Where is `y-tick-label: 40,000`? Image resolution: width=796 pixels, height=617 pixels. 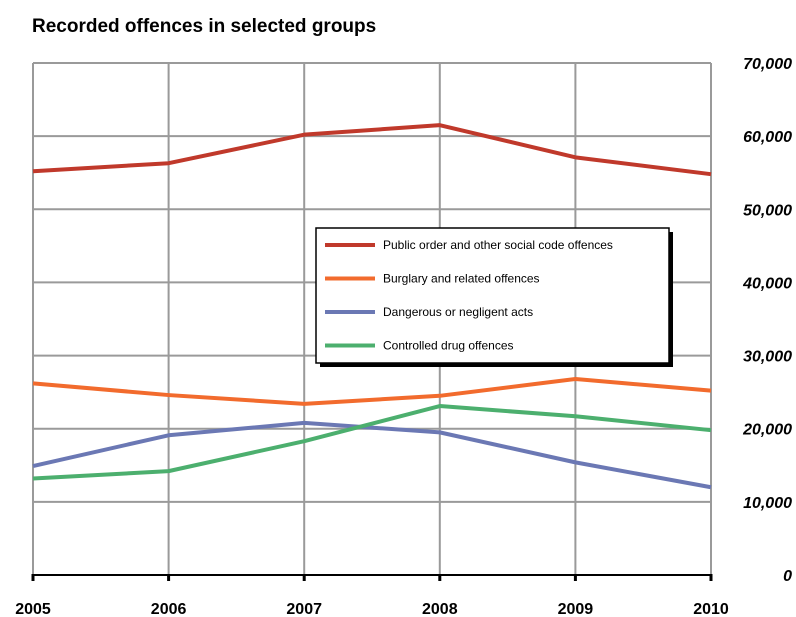 y-tick-label: 40,000 is located at coordinates (767, 283).